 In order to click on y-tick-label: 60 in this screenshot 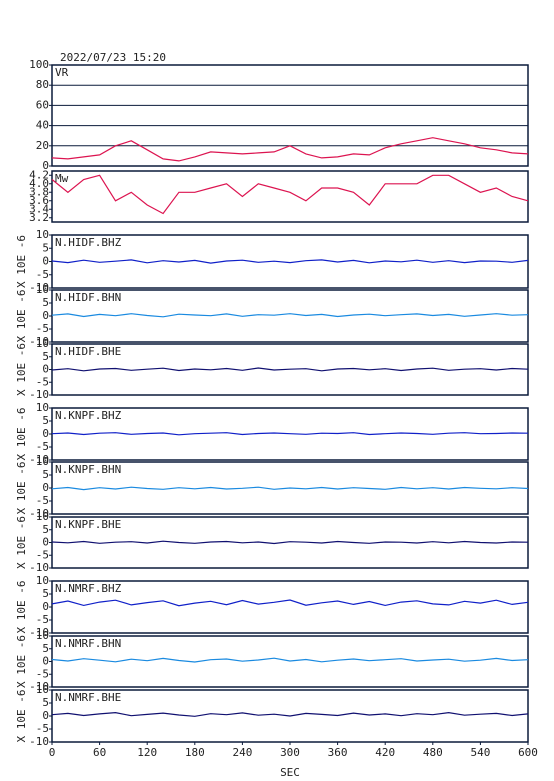, I will do `click(42, 104)`.